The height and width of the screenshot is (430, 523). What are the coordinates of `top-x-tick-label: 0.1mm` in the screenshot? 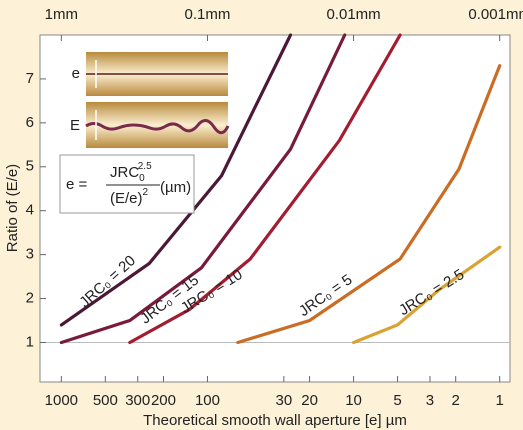 It's located at (208, 14).